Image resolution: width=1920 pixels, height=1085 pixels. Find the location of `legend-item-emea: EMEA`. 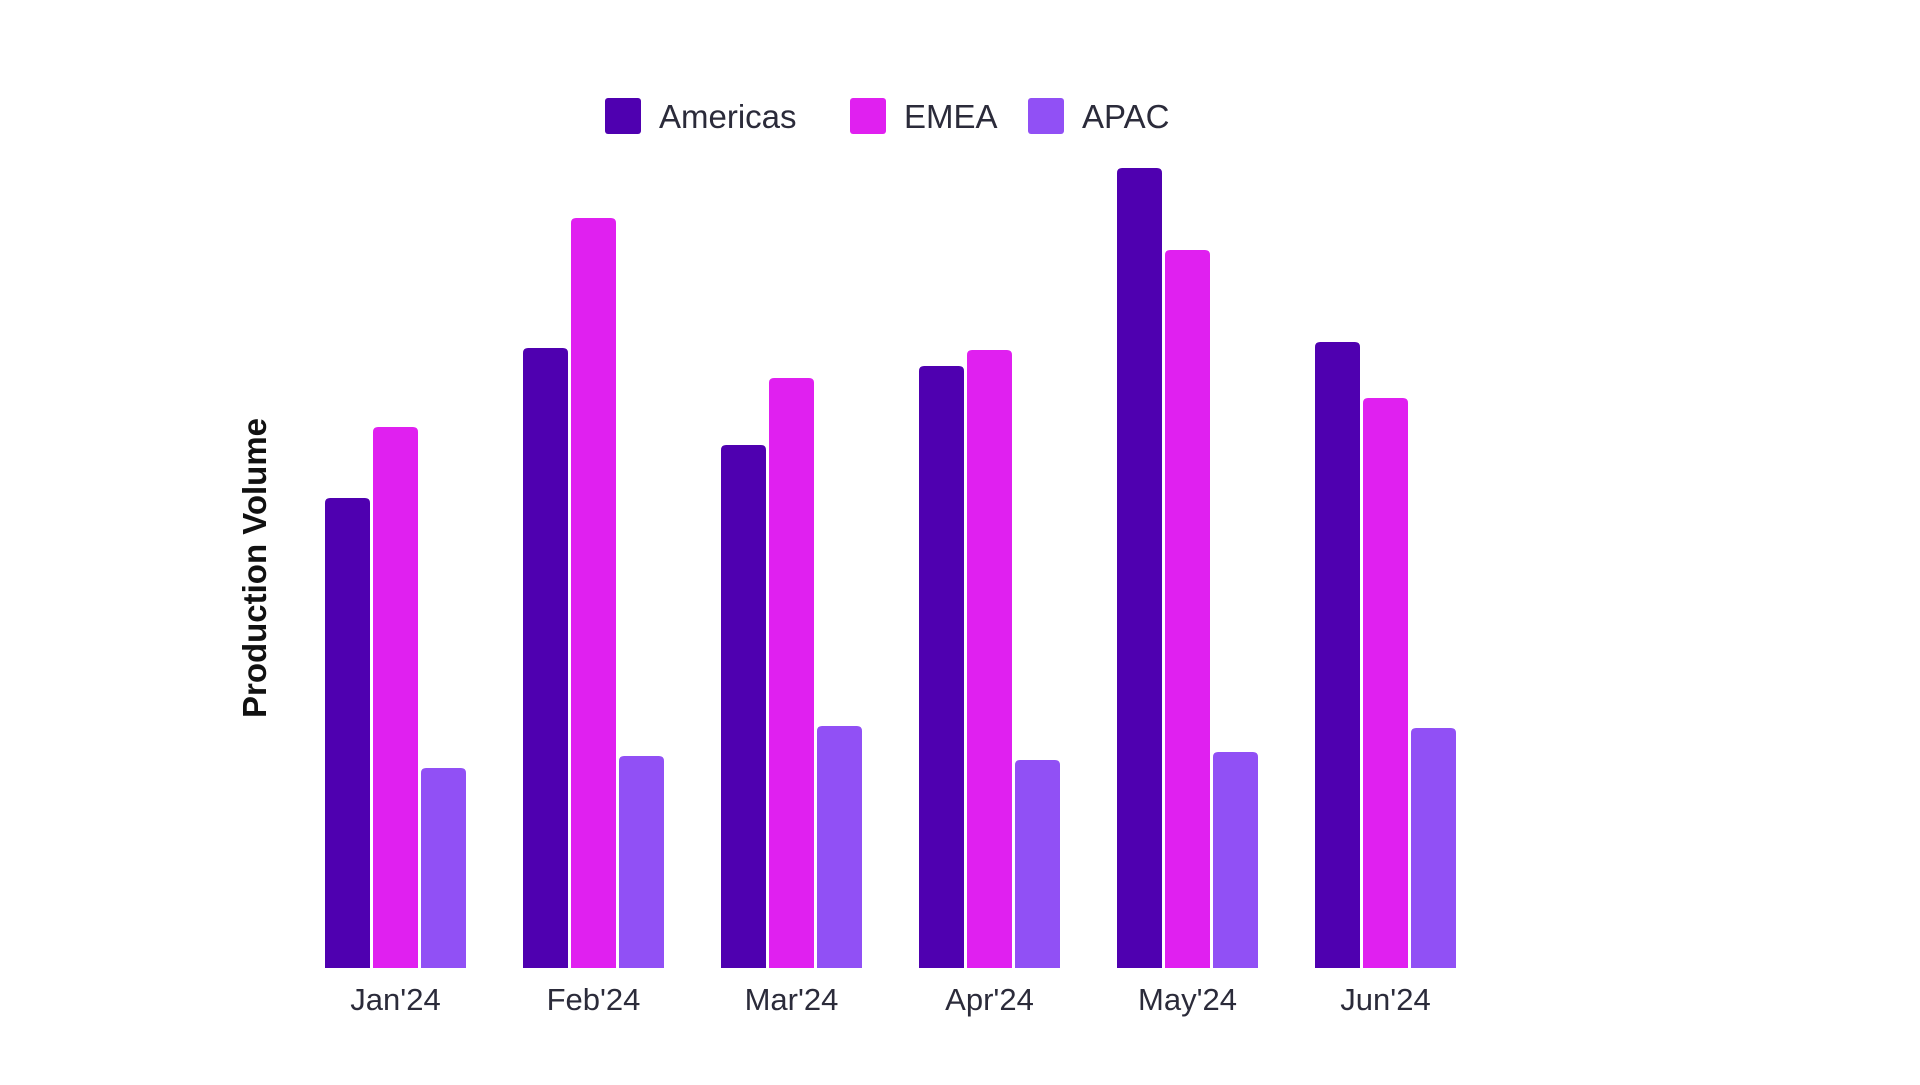

legend-item-emea: EMEA is located at coordinates (924, 116).